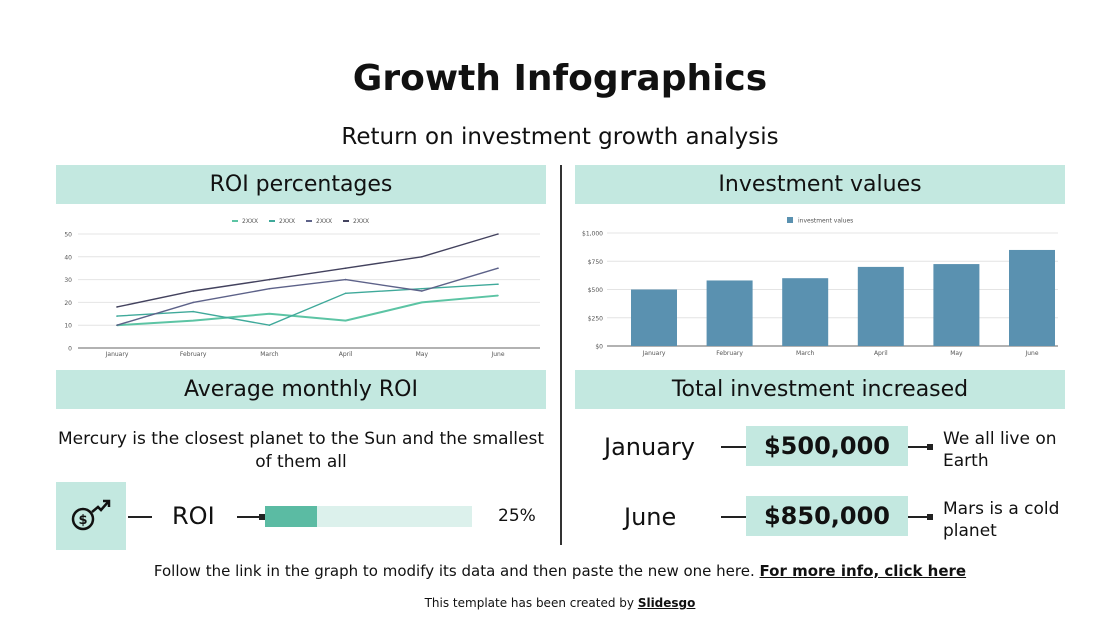  Describe the element at coordinates (517, 516) in the screenshot. I see `roi-percent: 25%` at that location.